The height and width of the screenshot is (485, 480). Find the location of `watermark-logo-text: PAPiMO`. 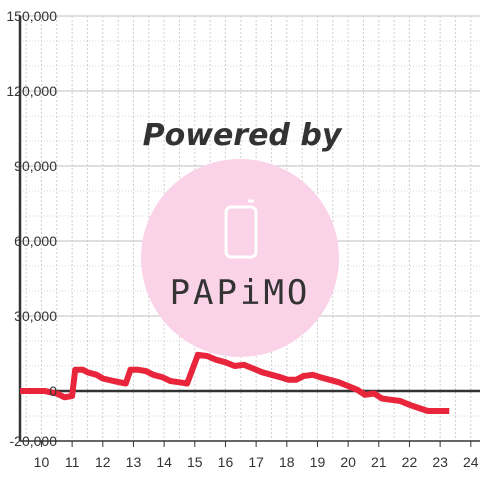

watermark-logo-text: PAPiMO is located at coordinates (240, 293).